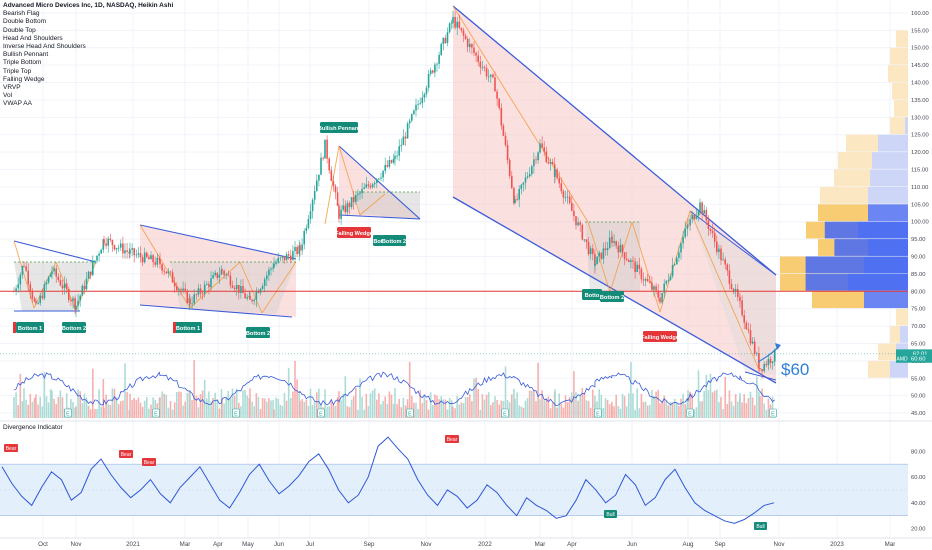  I want to click on pattern-label: Bottom 2, so click(74, 329).